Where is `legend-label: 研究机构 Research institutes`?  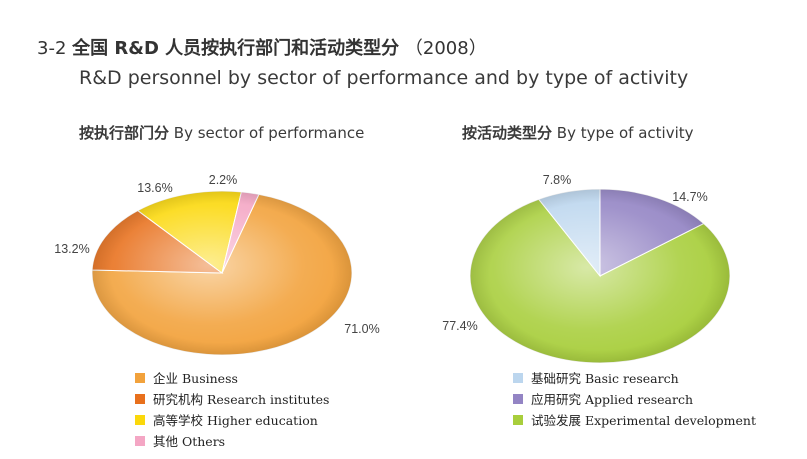 legend-label: 研究机构 Research institutes is located at coordinates (241, 399).